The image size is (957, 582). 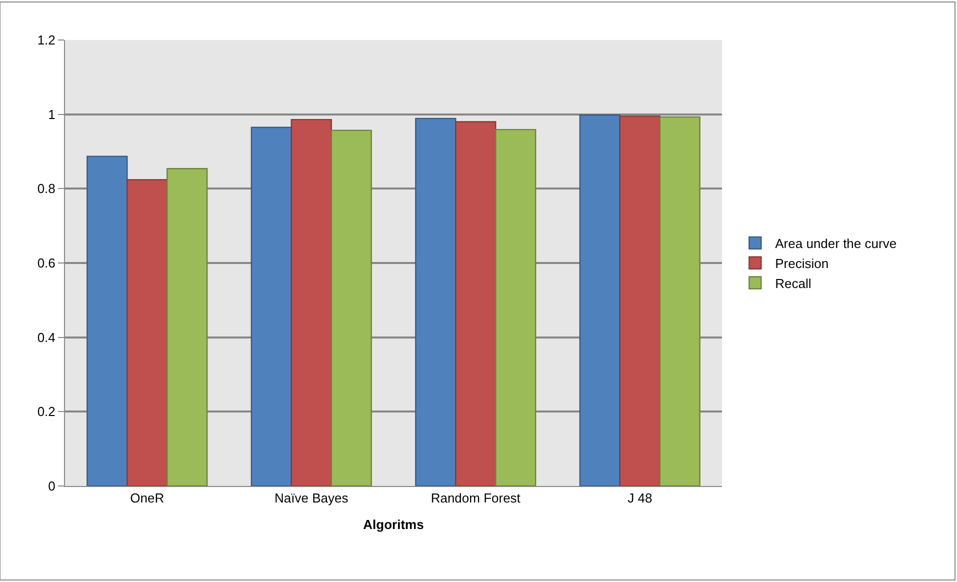 What do you see at coordinates (46, 40) in the screenshot?
I see `y-tick-label: 1.2` at bounding box center [46, 40].